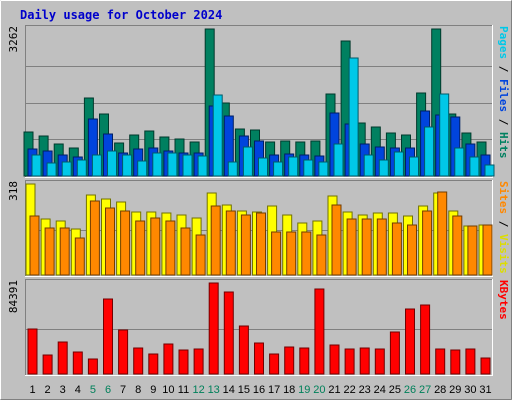 The width and height of the screenshot is (512, 400). What do you see at coordinates (380, 390) in the screenshot?
I see `day-label: 24` at bounding box center [380, 390].